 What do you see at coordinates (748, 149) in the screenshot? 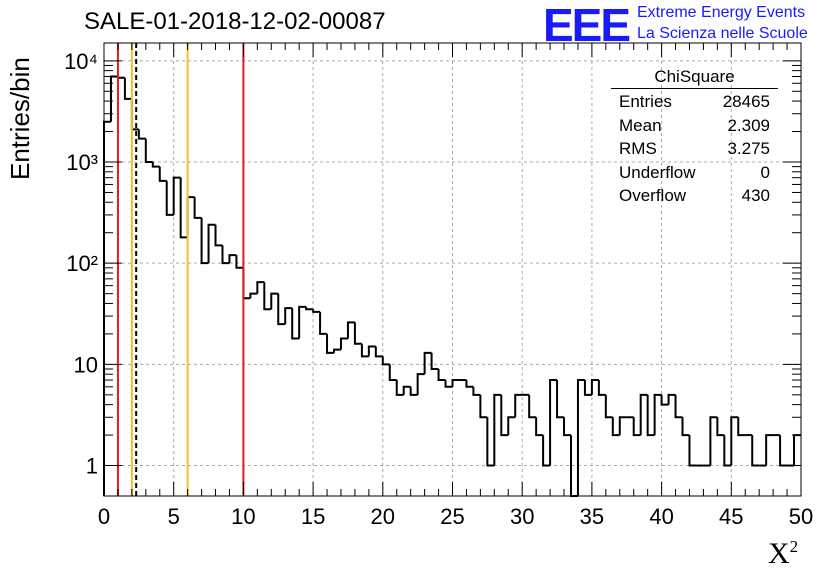
I see `stats-value: 3.275` at bounding box center [748, 149].